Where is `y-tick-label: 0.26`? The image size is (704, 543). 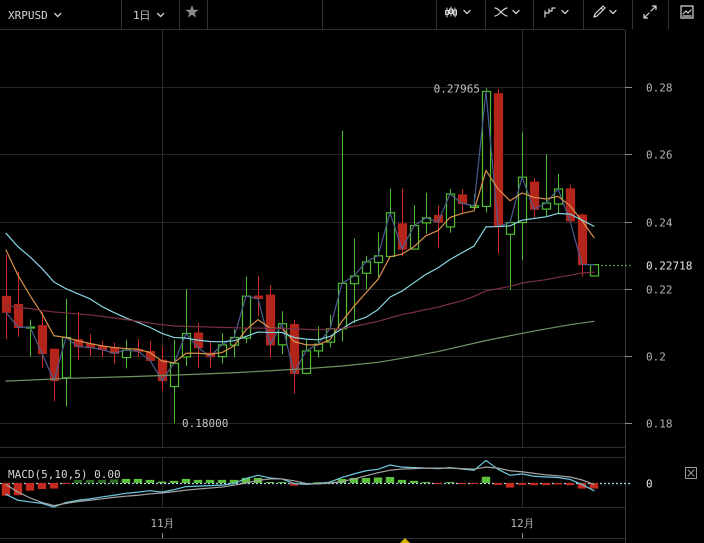 y-tick-label: 0.26 is located at coordinates (659, 155).